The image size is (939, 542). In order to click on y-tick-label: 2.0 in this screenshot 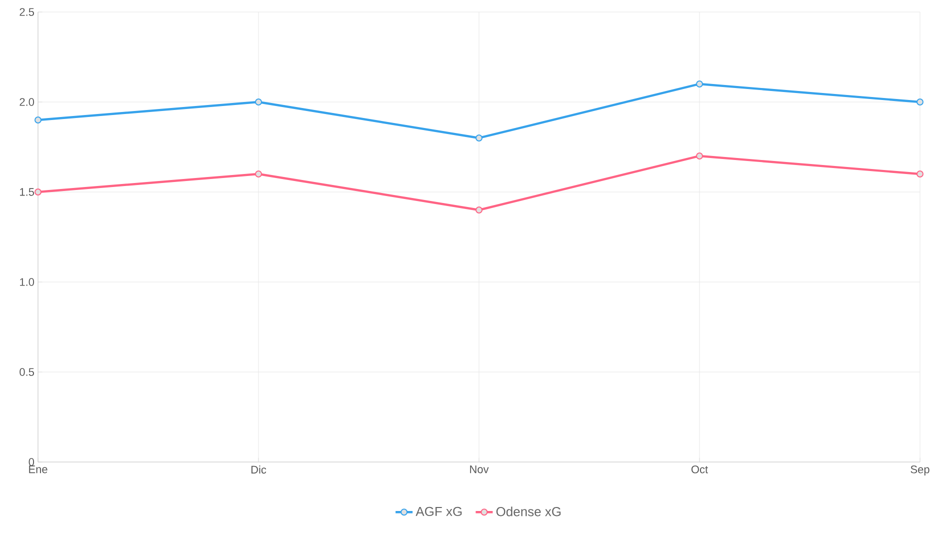, I will do `click(27, 102)`.